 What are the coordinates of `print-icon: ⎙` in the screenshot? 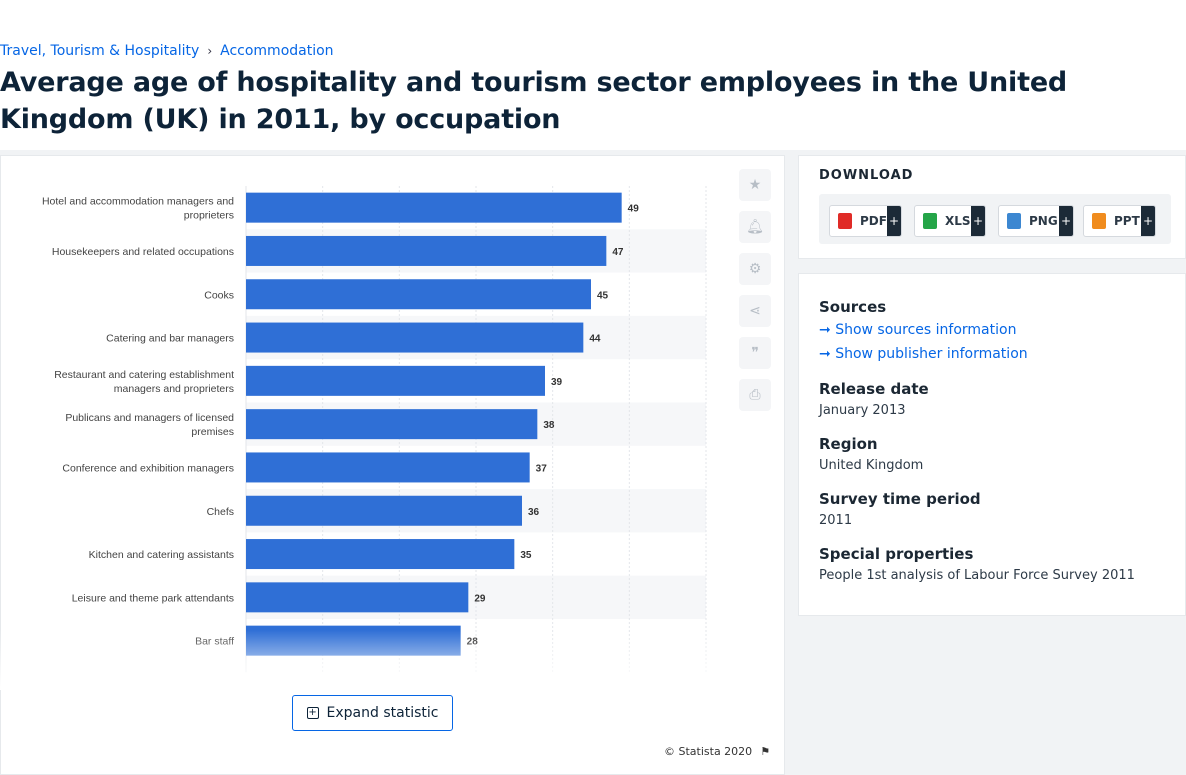 It's located at (755, 395).